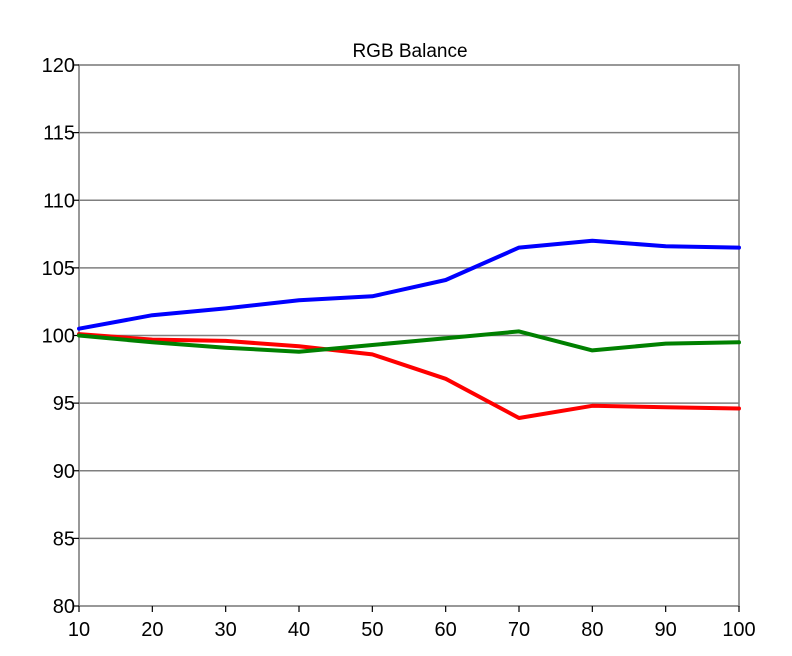  I want to click on y-tick-label: 100, so click(58, 337).